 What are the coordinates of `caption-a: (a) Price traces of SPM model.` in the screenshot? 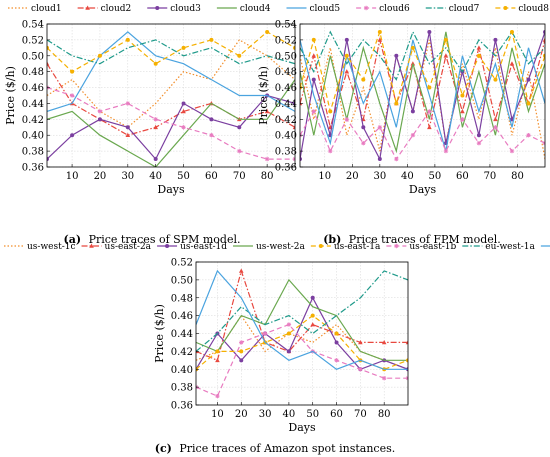 It's located at (152, 239).